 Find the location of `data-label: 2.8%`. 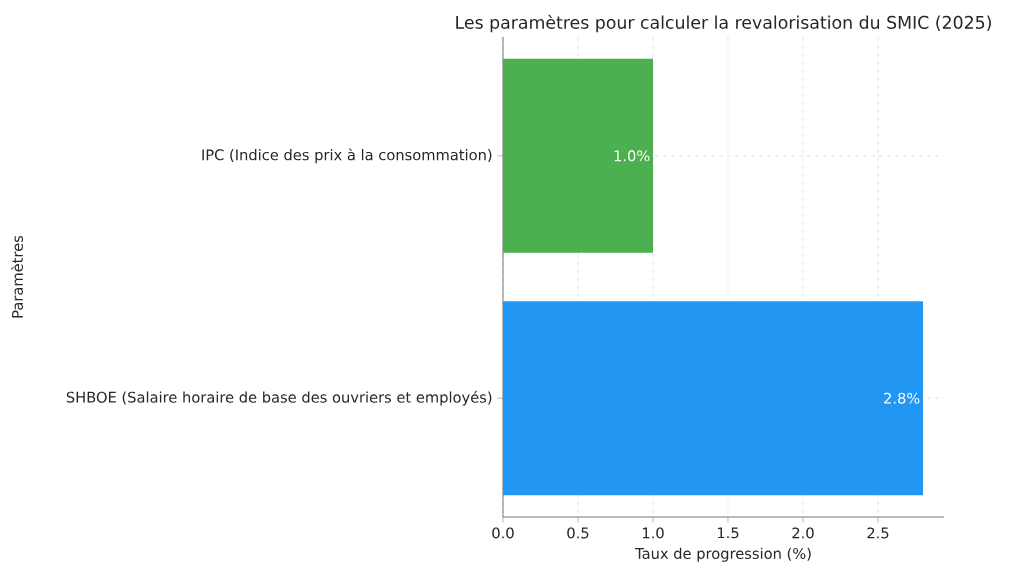

data-label: 2.8% is located at coordinates (902, 398).